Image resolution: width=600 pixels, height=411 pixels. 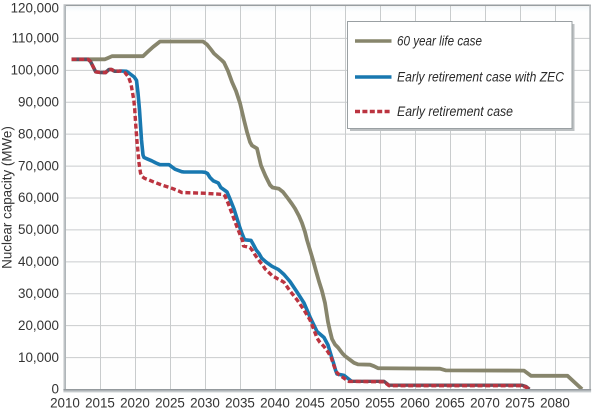 I want to click on svg-text: 2060, so click(x=415, y=403).